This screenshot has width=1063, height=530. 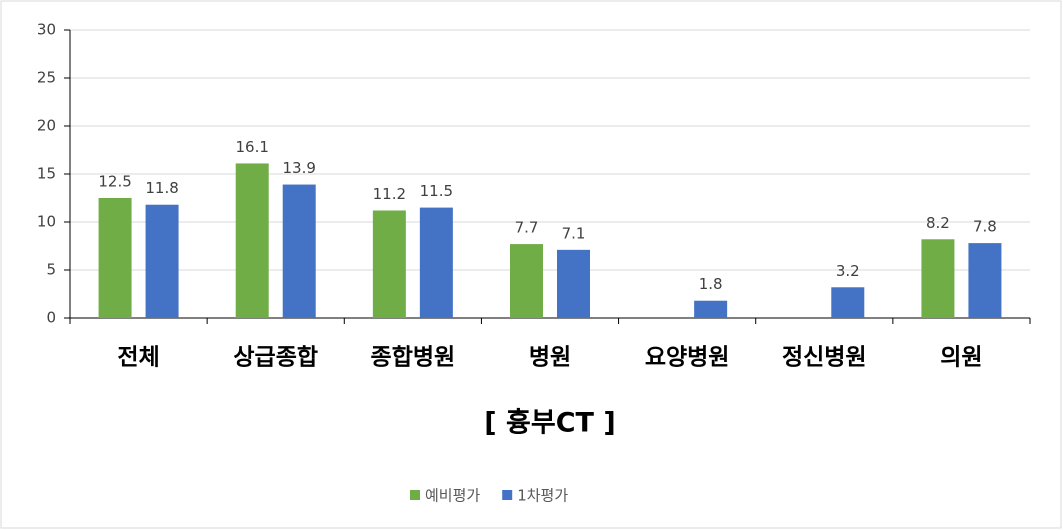 What do you see at coordinates (252, 147) in the screenshot?
I see `value-label: 16.1` at bounding box center [252, 147].